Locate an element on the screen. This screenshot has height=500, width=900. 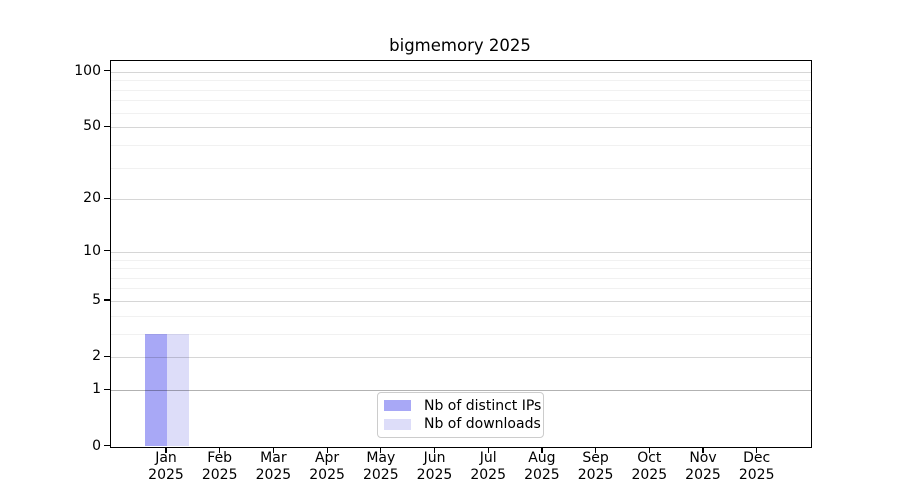
x-tick-label: Feb 2025 is located at coordinates (220, 466).